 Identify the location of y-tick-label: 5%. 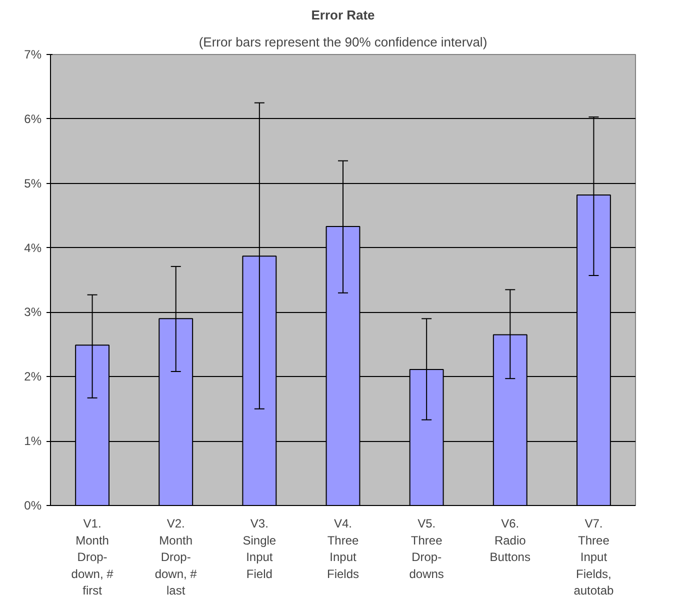
(33, 183).